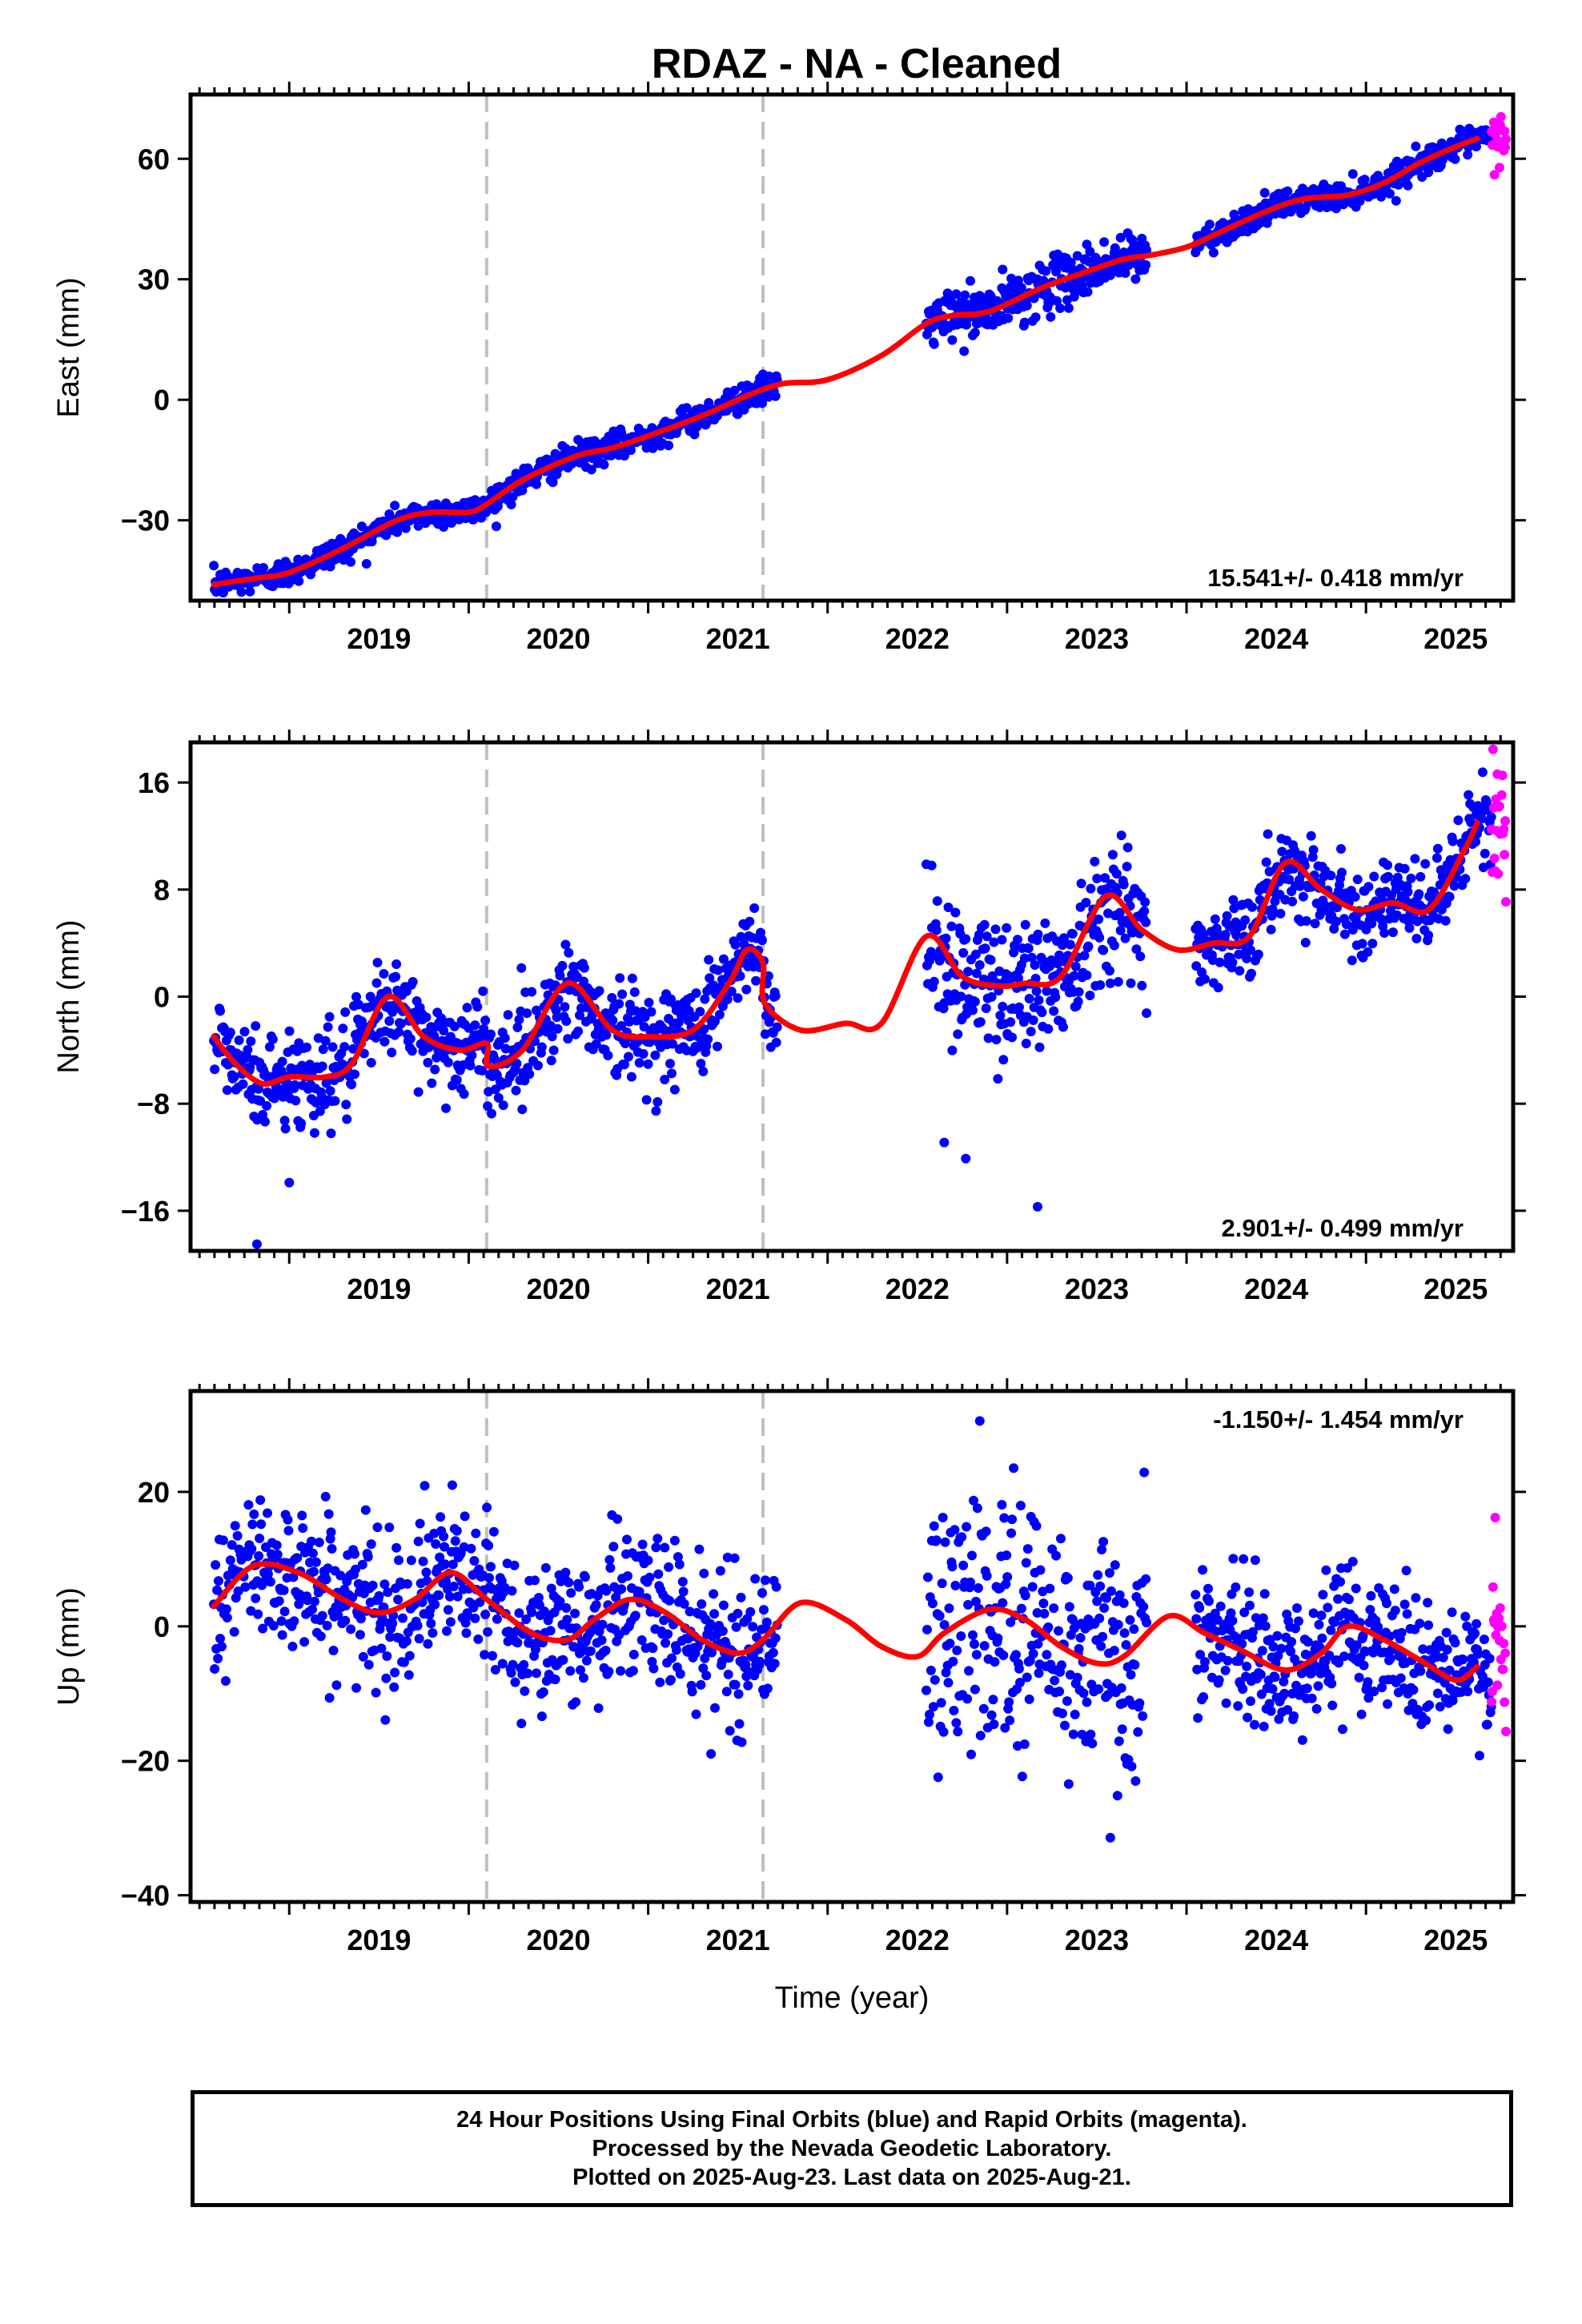  What do you see at coordinates (145, 521) in the screenshot?
I see `y-tick-label: −30` at bounding box center [145, 521].